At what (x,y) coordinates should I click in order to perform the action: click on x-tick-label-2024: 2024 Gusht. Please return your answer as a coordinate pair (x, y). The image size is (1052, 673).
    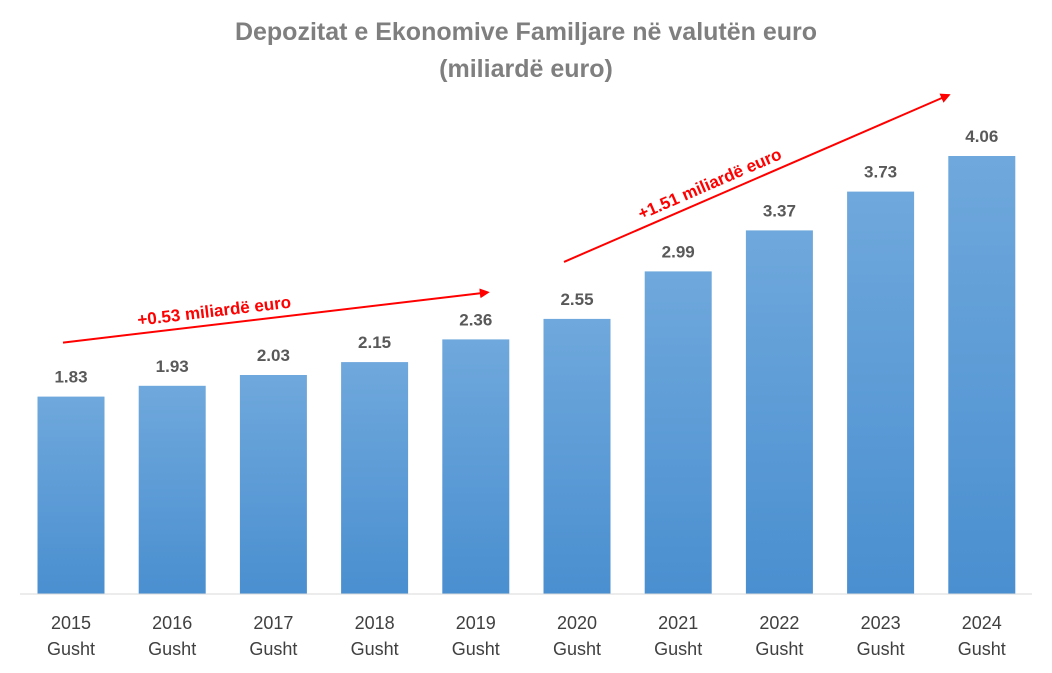
    Looking at the image, I should click on (982, 636).